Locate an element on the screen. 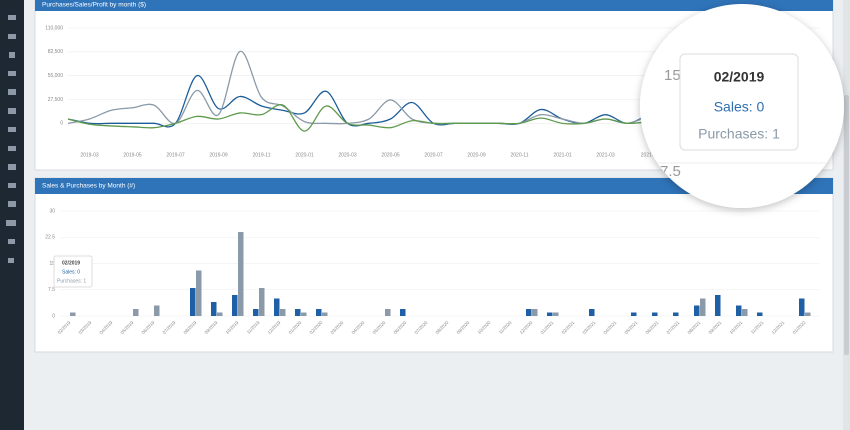  y-tick-label: 22.5 is located at coordinates (50, 238).